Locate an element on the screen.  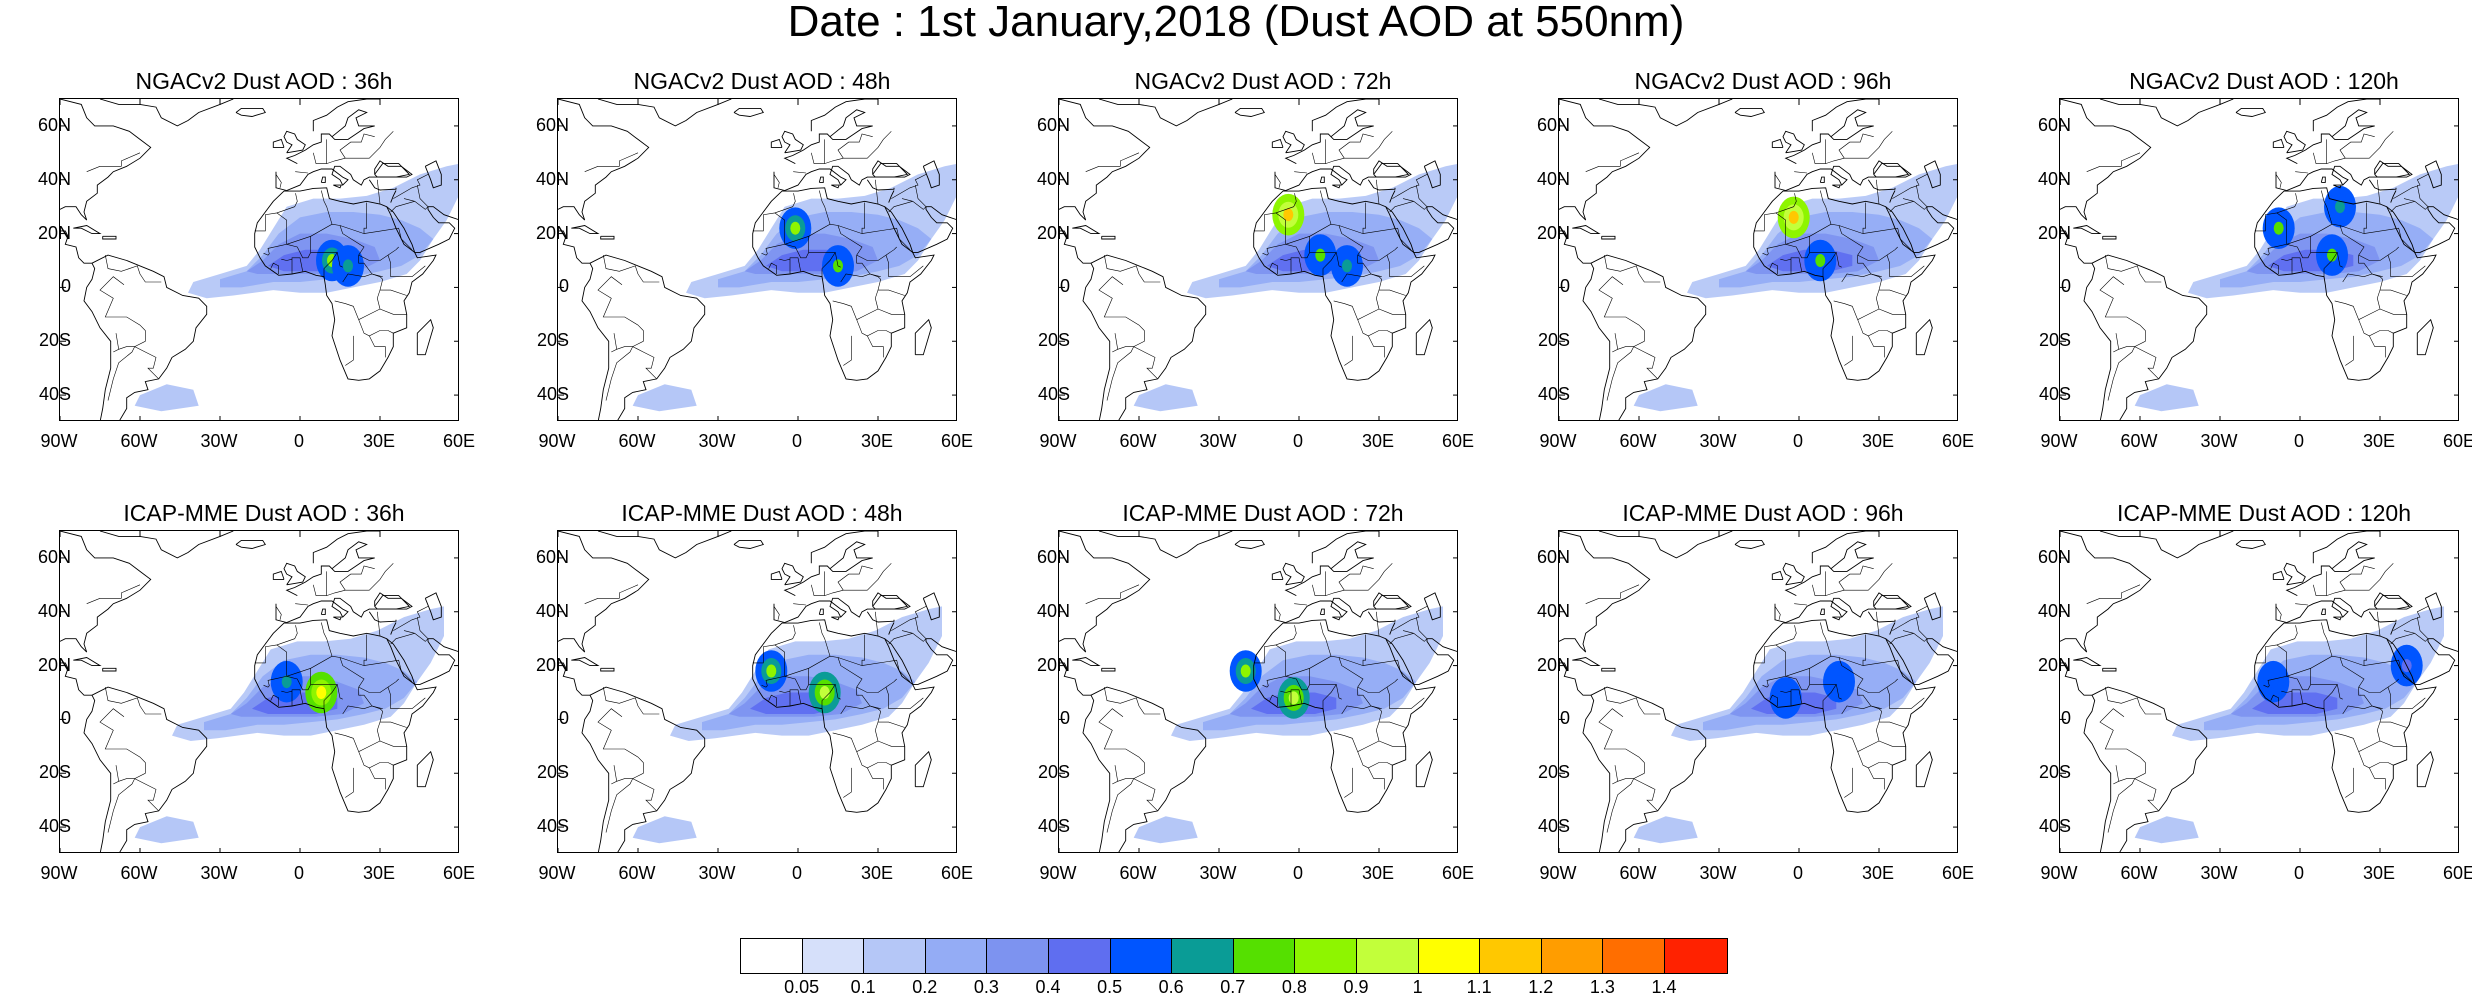
latitude-label: 40S is located at coordinates (552, 394).